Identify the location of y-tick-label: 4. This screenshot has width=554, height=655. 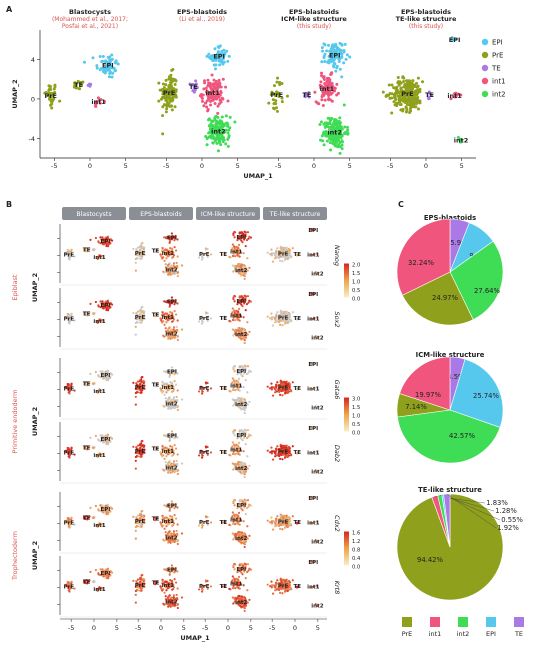
(33, 60).